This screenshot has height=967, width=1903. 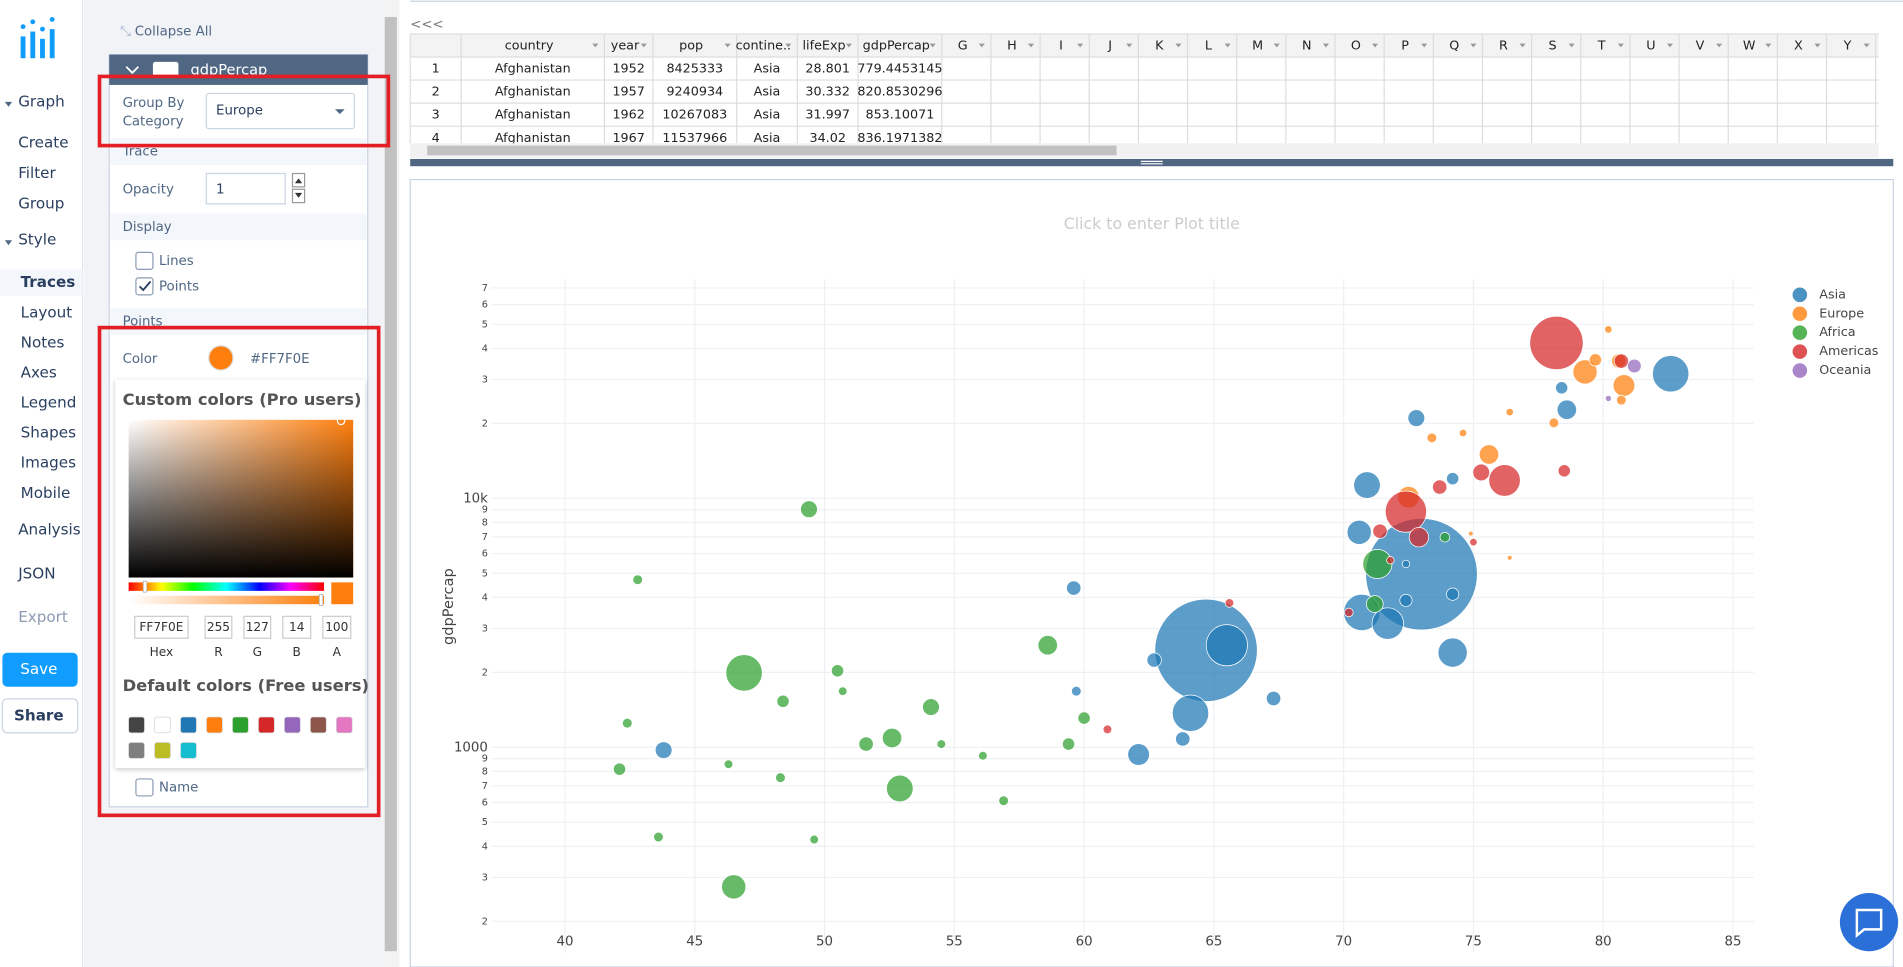 What do you see at coordinates (144, 286) in the screenshot?
I see `points-checkbox` at bounding box center [144, 286].